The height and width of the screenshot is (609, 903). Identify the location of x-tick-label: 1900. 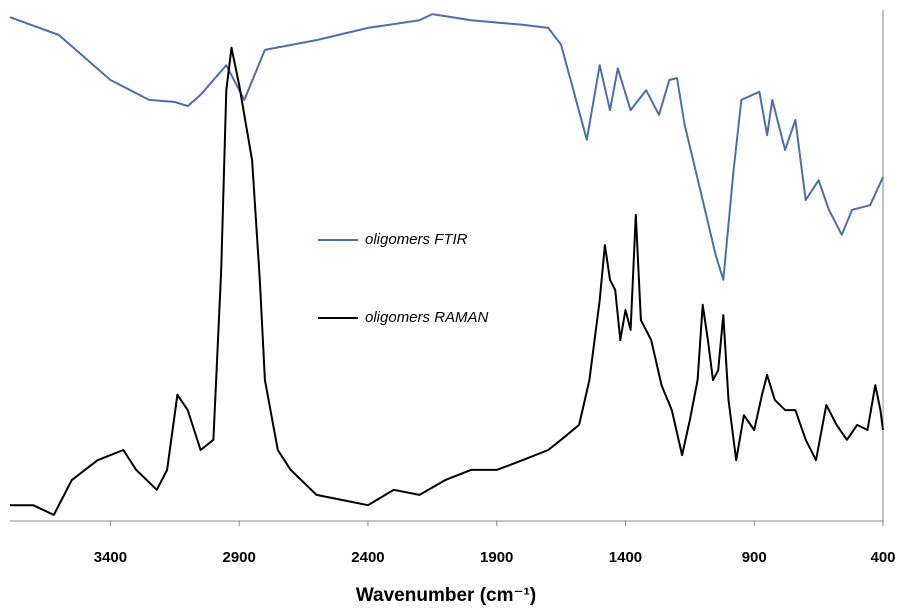
(496, 557).